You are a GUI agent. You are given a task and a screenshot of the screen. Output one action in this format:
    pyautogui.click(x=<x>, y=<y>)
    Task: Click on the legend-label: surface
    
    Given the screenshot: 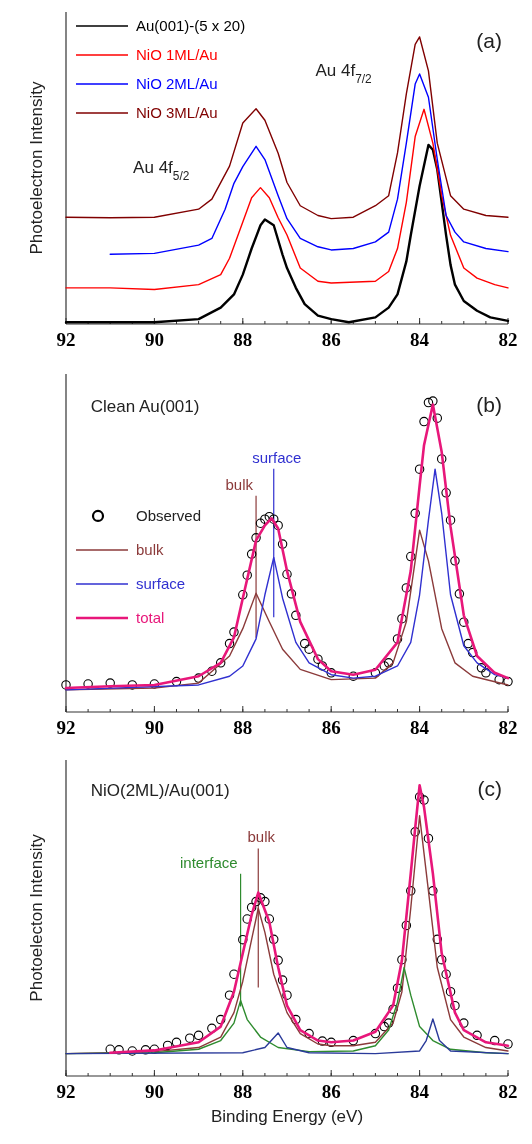 What is the action you would take?
    pyautogui.click(x=161, y=583)
    